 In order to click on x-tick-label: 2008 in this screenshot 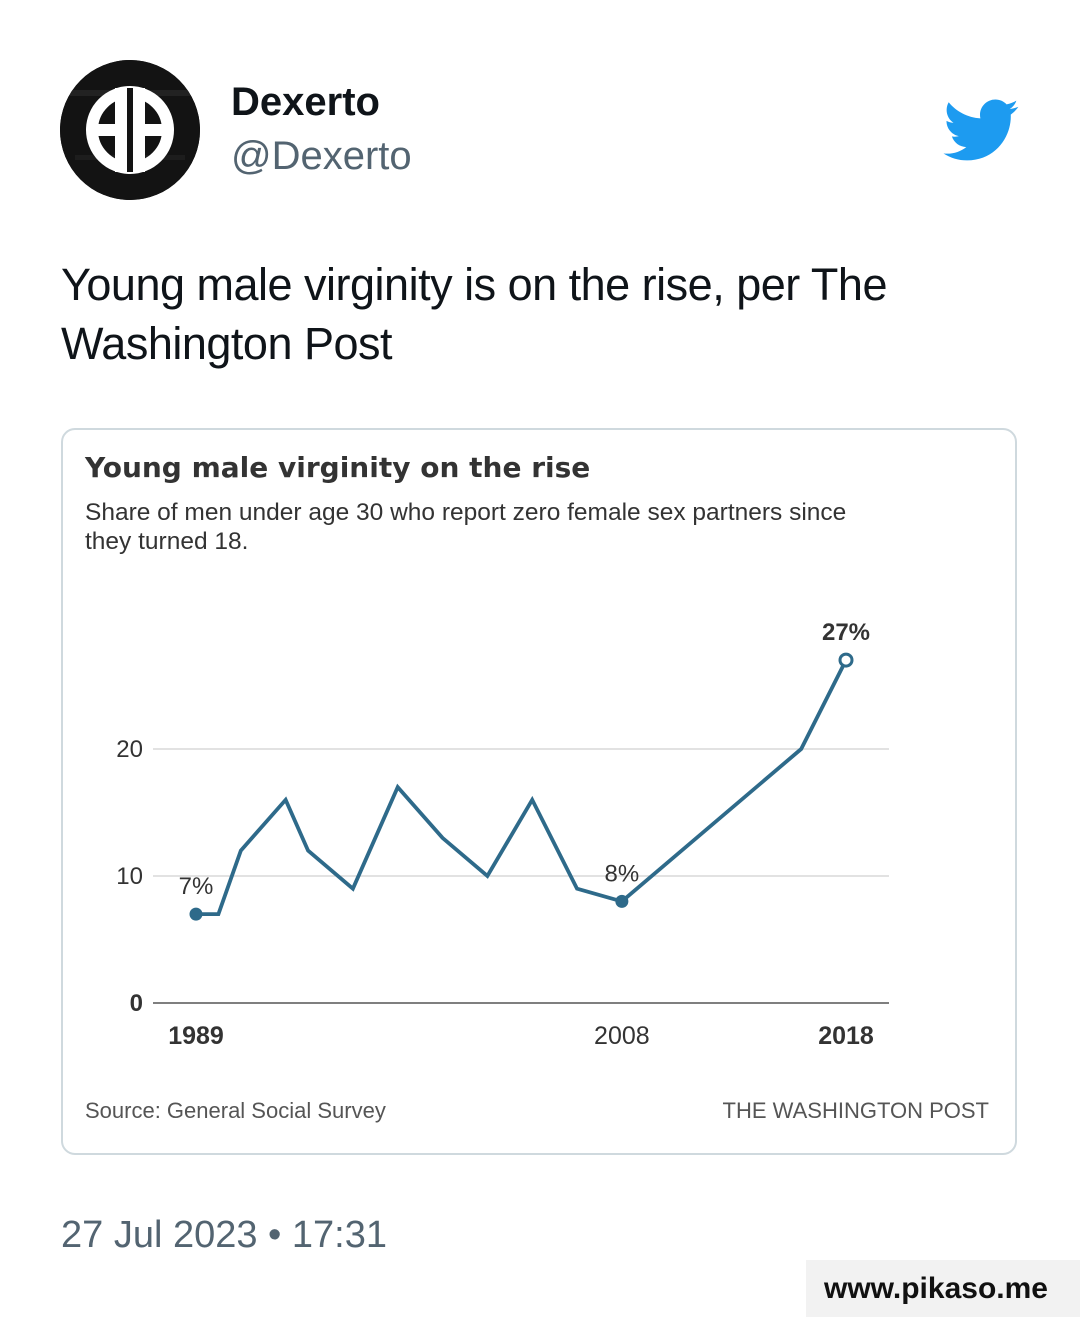, I will do `click(622, 1036)`.